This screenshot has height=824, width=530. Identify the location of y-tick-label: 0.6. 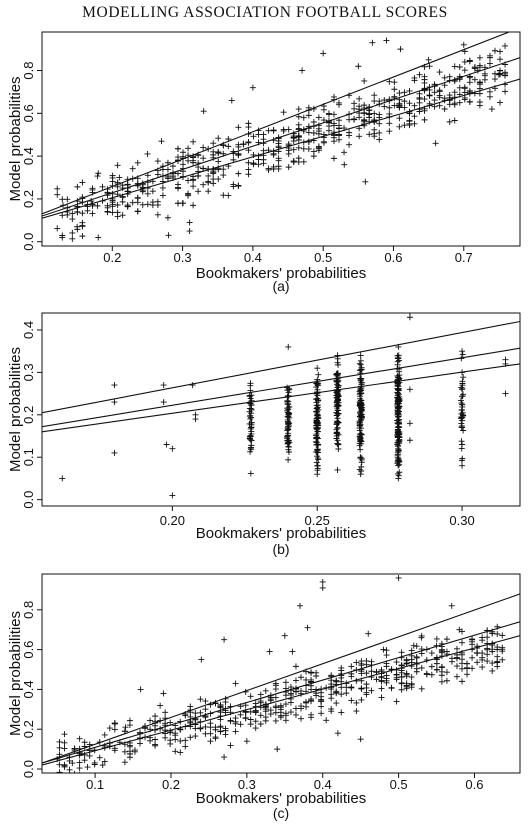
(28, 650).